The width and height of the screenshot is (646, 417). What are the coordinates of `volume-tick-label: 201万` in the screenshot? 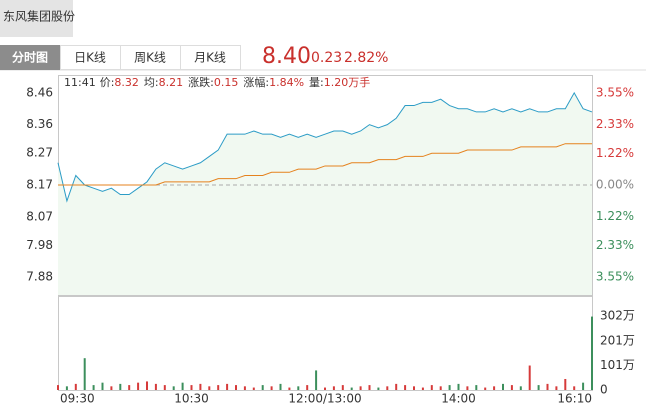 It's located at (617, 340).